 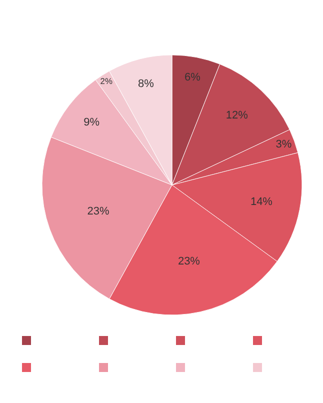 What do you see at coordinates (106, 81) in the screenshot?
I see `data-label: 2%` at bounding box center [106, 81].